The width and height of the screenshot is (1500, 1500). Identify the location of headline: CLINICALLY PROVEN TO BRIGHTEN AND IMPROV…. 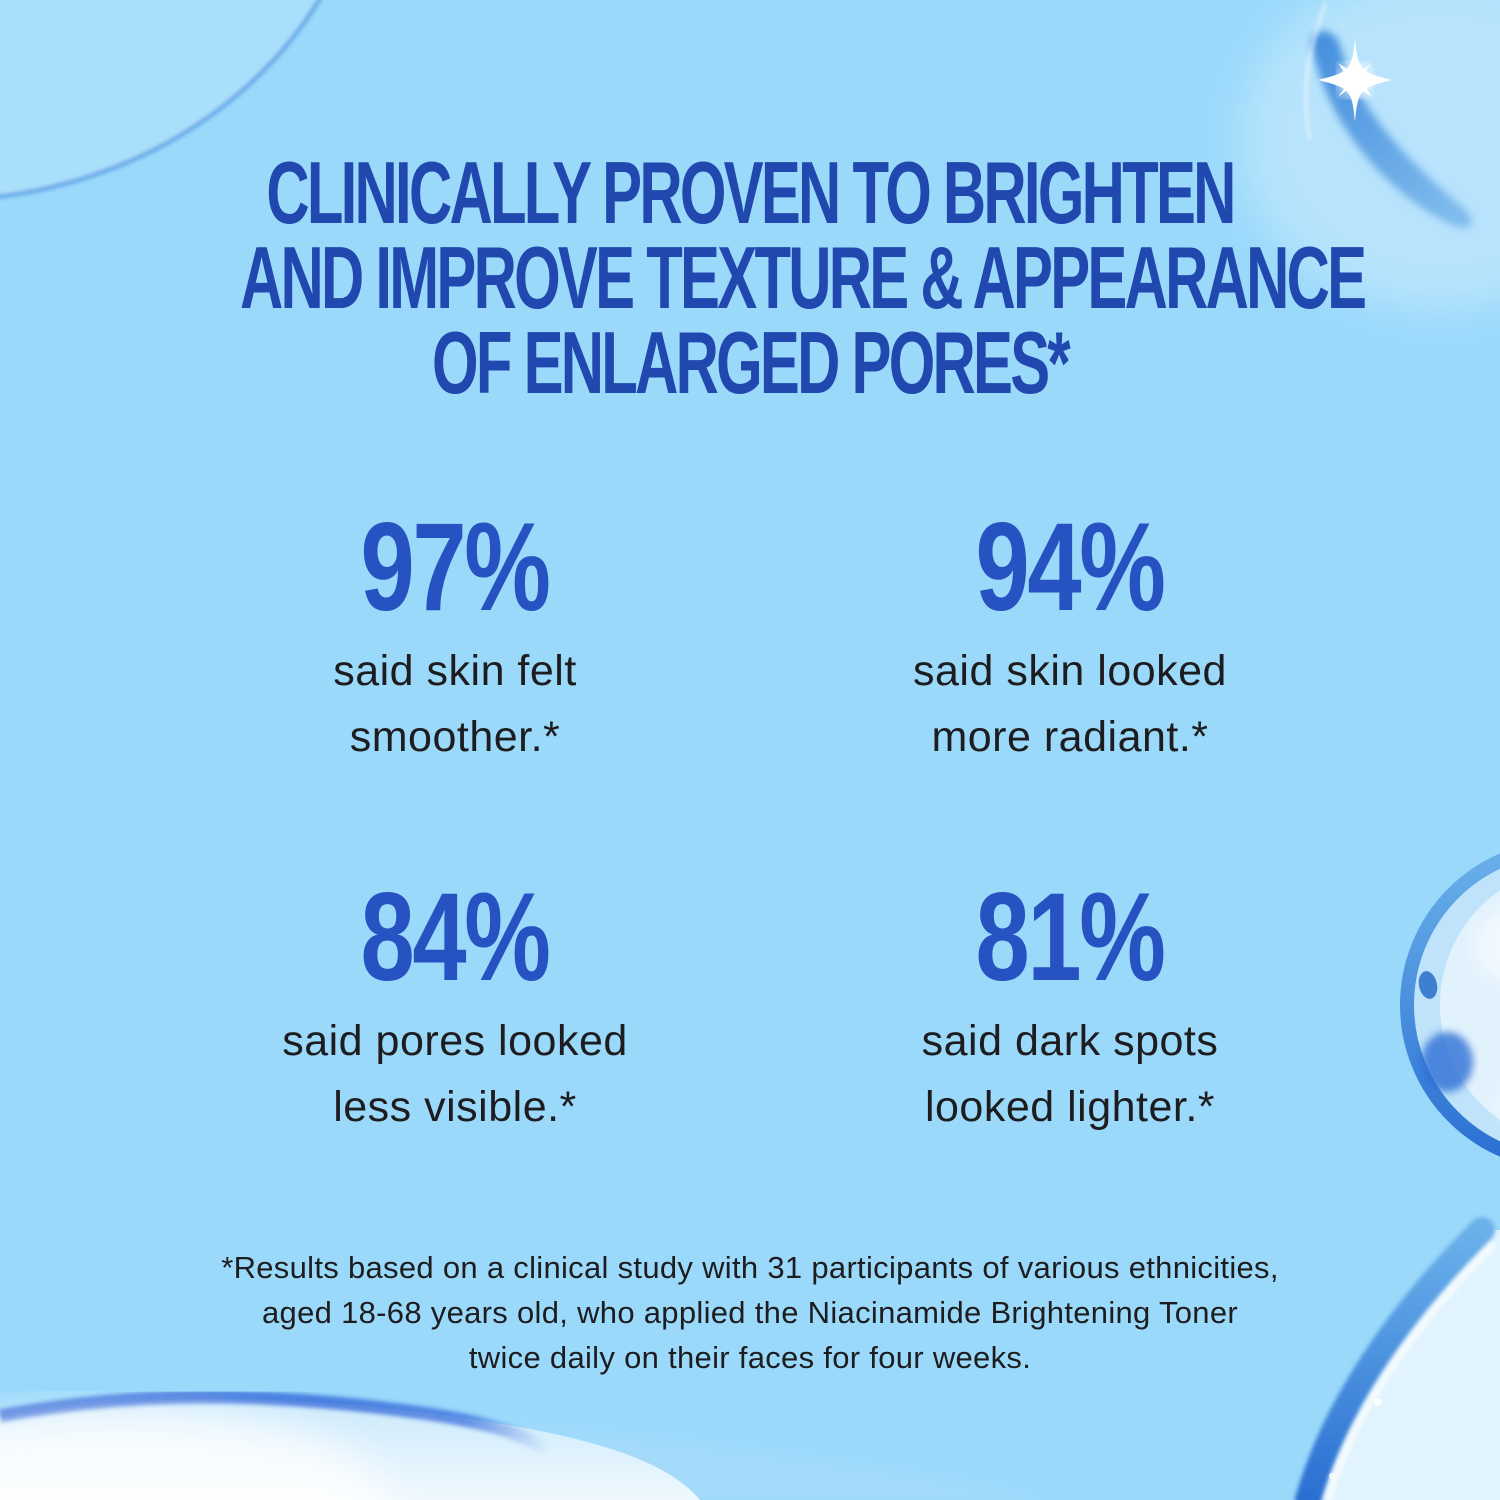
(803, 277).